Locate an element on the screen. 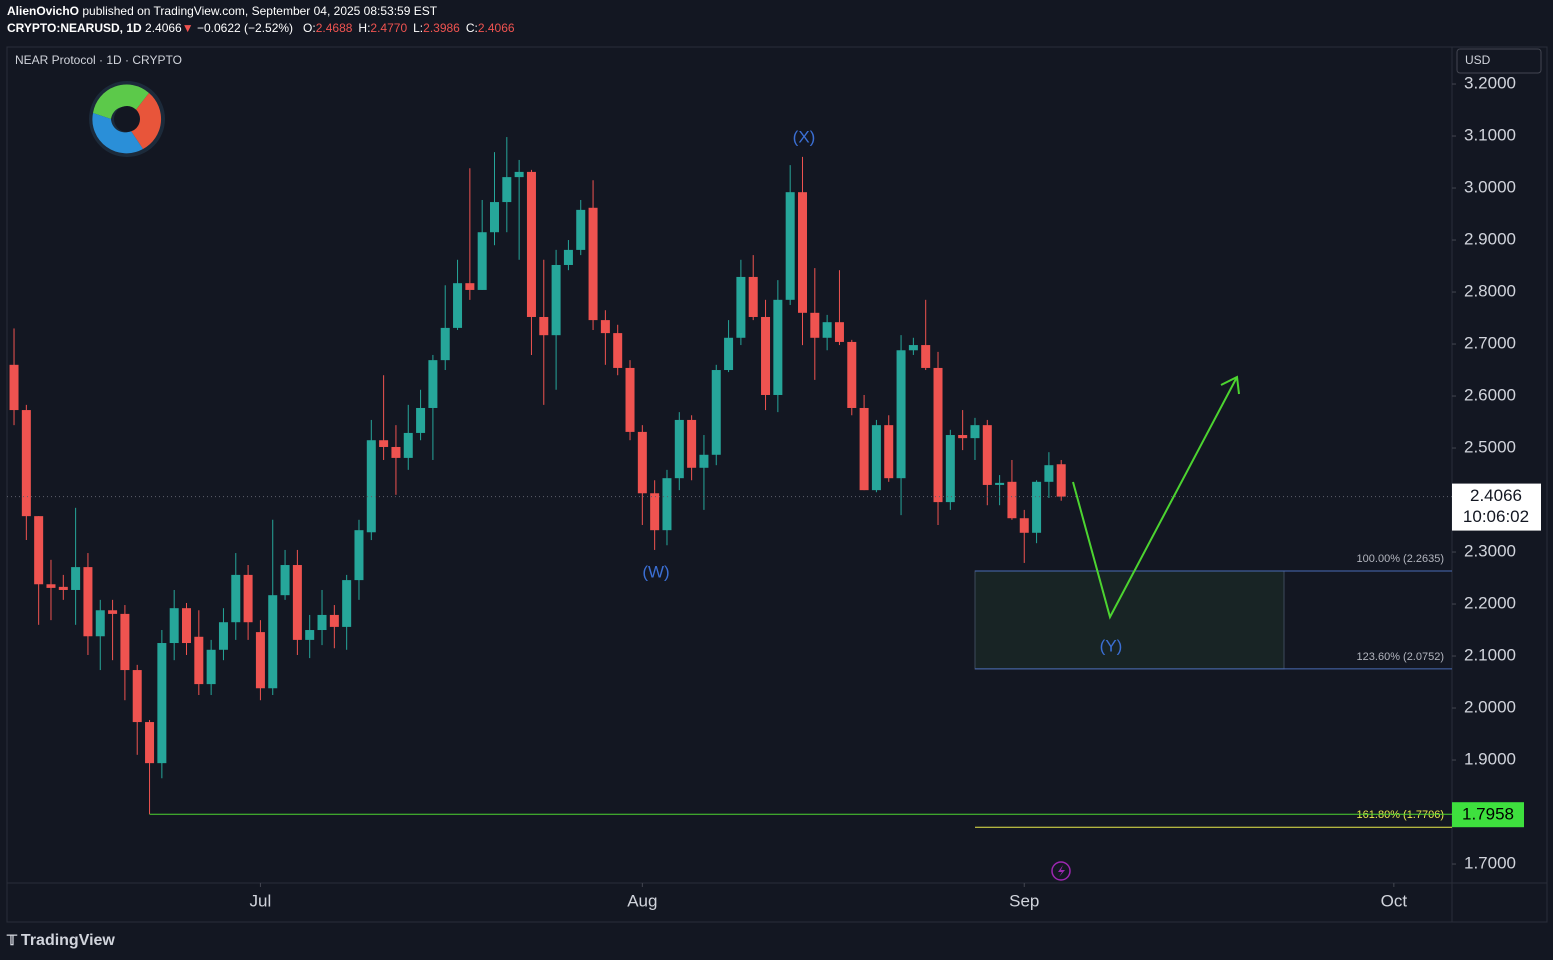  brand-text: TradingView is located at coordinates (68, 940).